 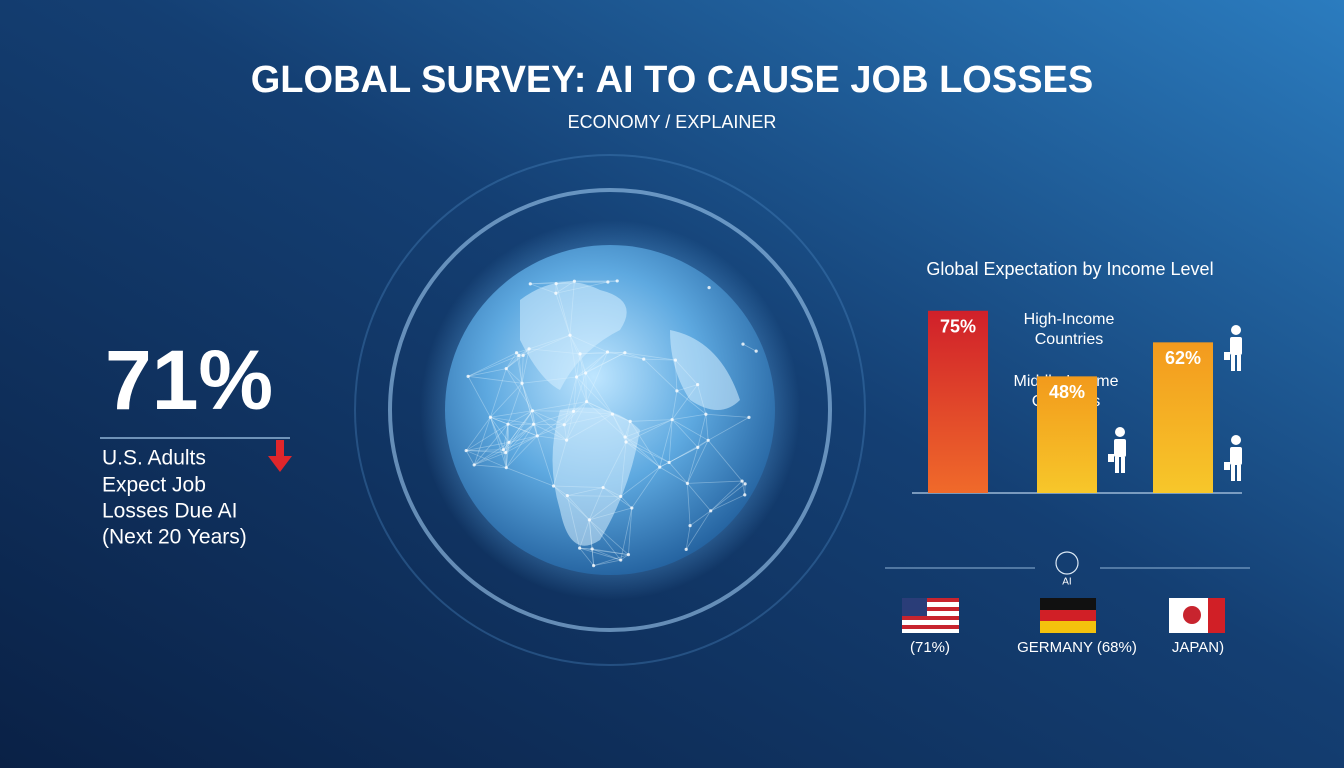 I want to click on country-label: JAPAN), so click(x=1198, y=647).